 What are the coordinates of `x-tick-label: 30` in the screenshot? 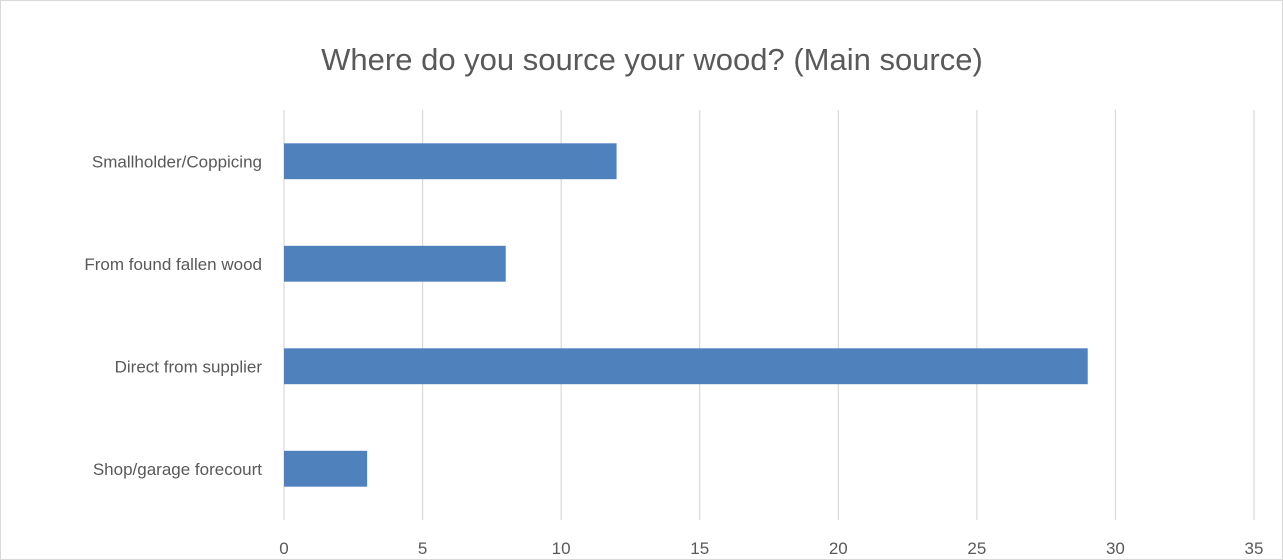 It's located at (1115, 548).